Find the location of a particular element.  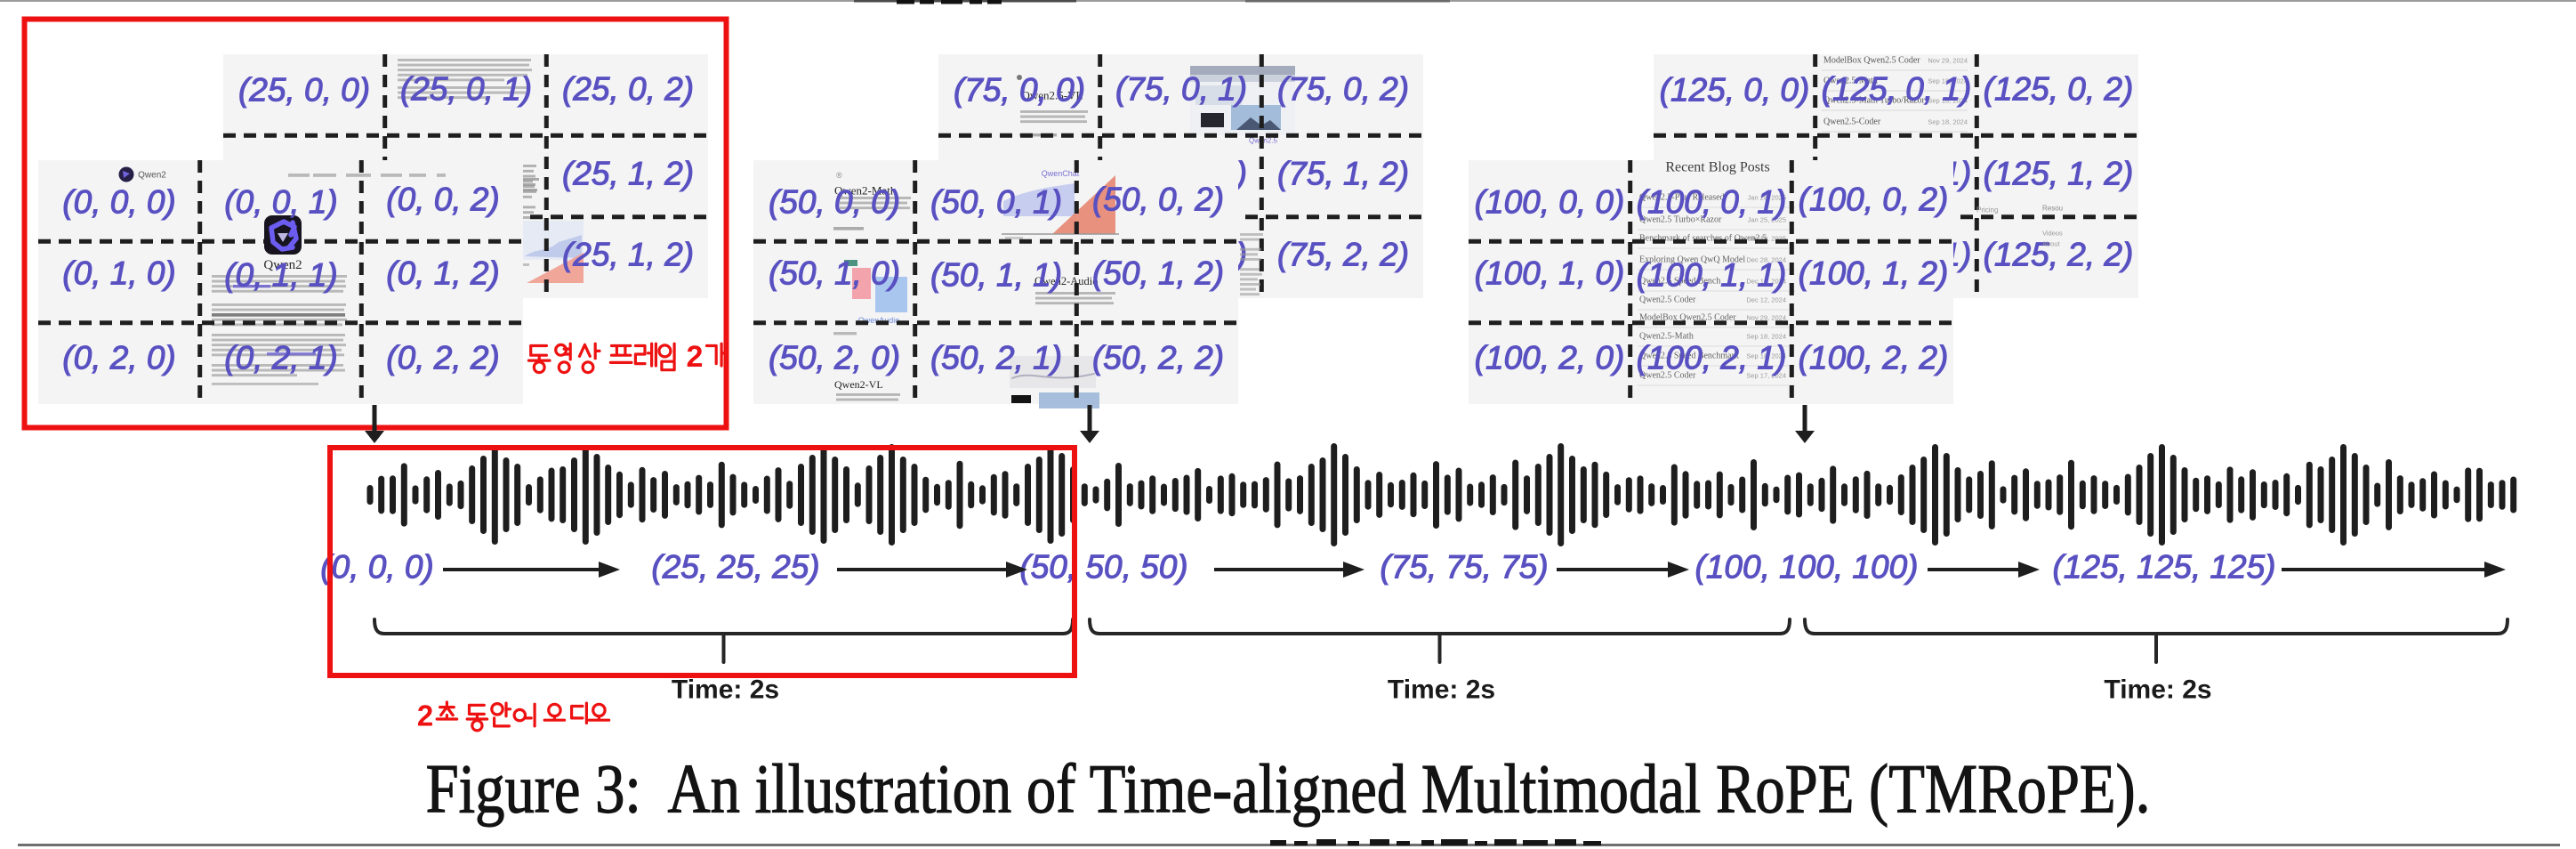

svg-text: (75, 0, 1) is located at coordinates (1181, 89).